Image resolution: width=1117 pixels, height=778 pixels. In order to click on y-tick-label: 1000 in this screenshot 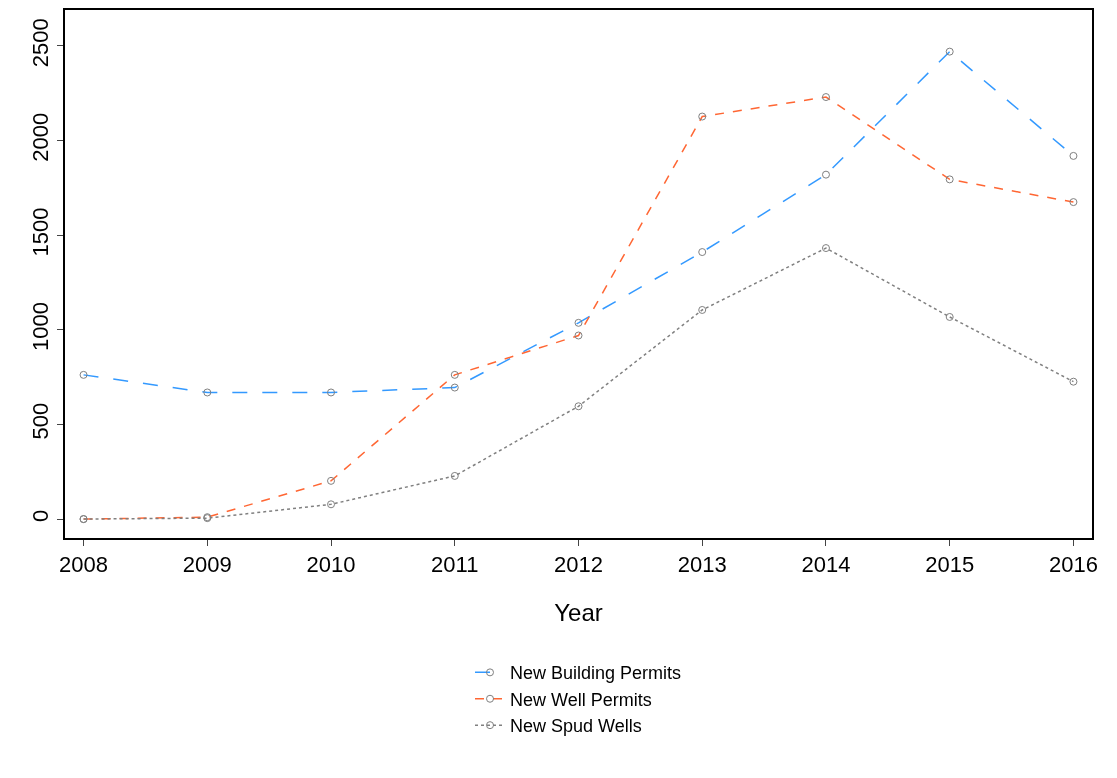, I will do `click(41, 327)`.